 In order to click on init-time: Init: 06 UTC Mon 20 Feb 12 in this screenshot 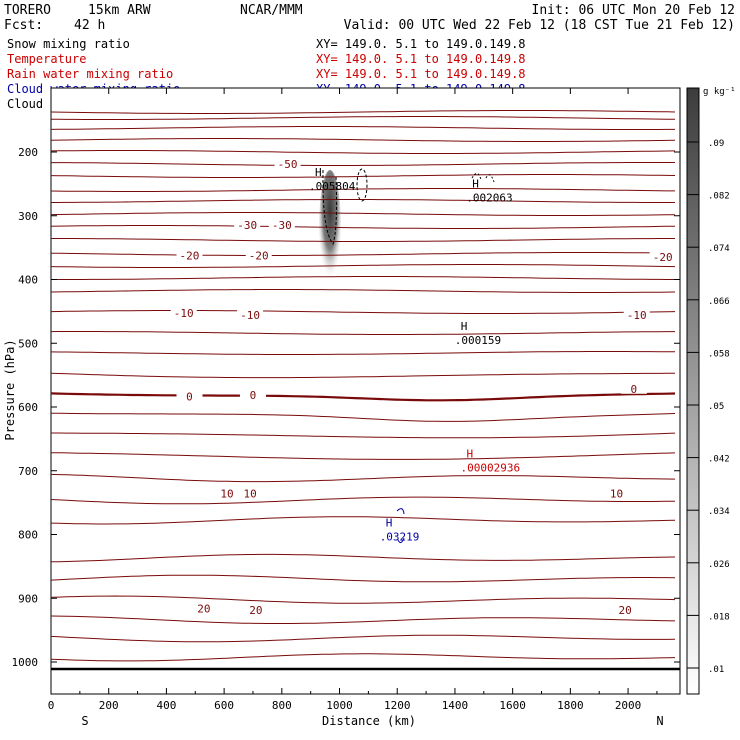, I will do `click(634, 10)`.